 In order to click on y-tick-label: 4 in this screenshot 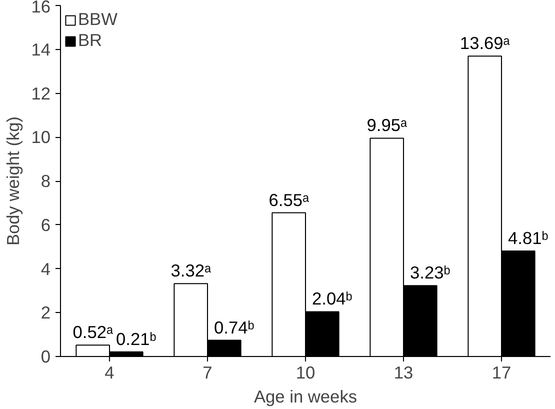, I will do `click(45, 268)`.